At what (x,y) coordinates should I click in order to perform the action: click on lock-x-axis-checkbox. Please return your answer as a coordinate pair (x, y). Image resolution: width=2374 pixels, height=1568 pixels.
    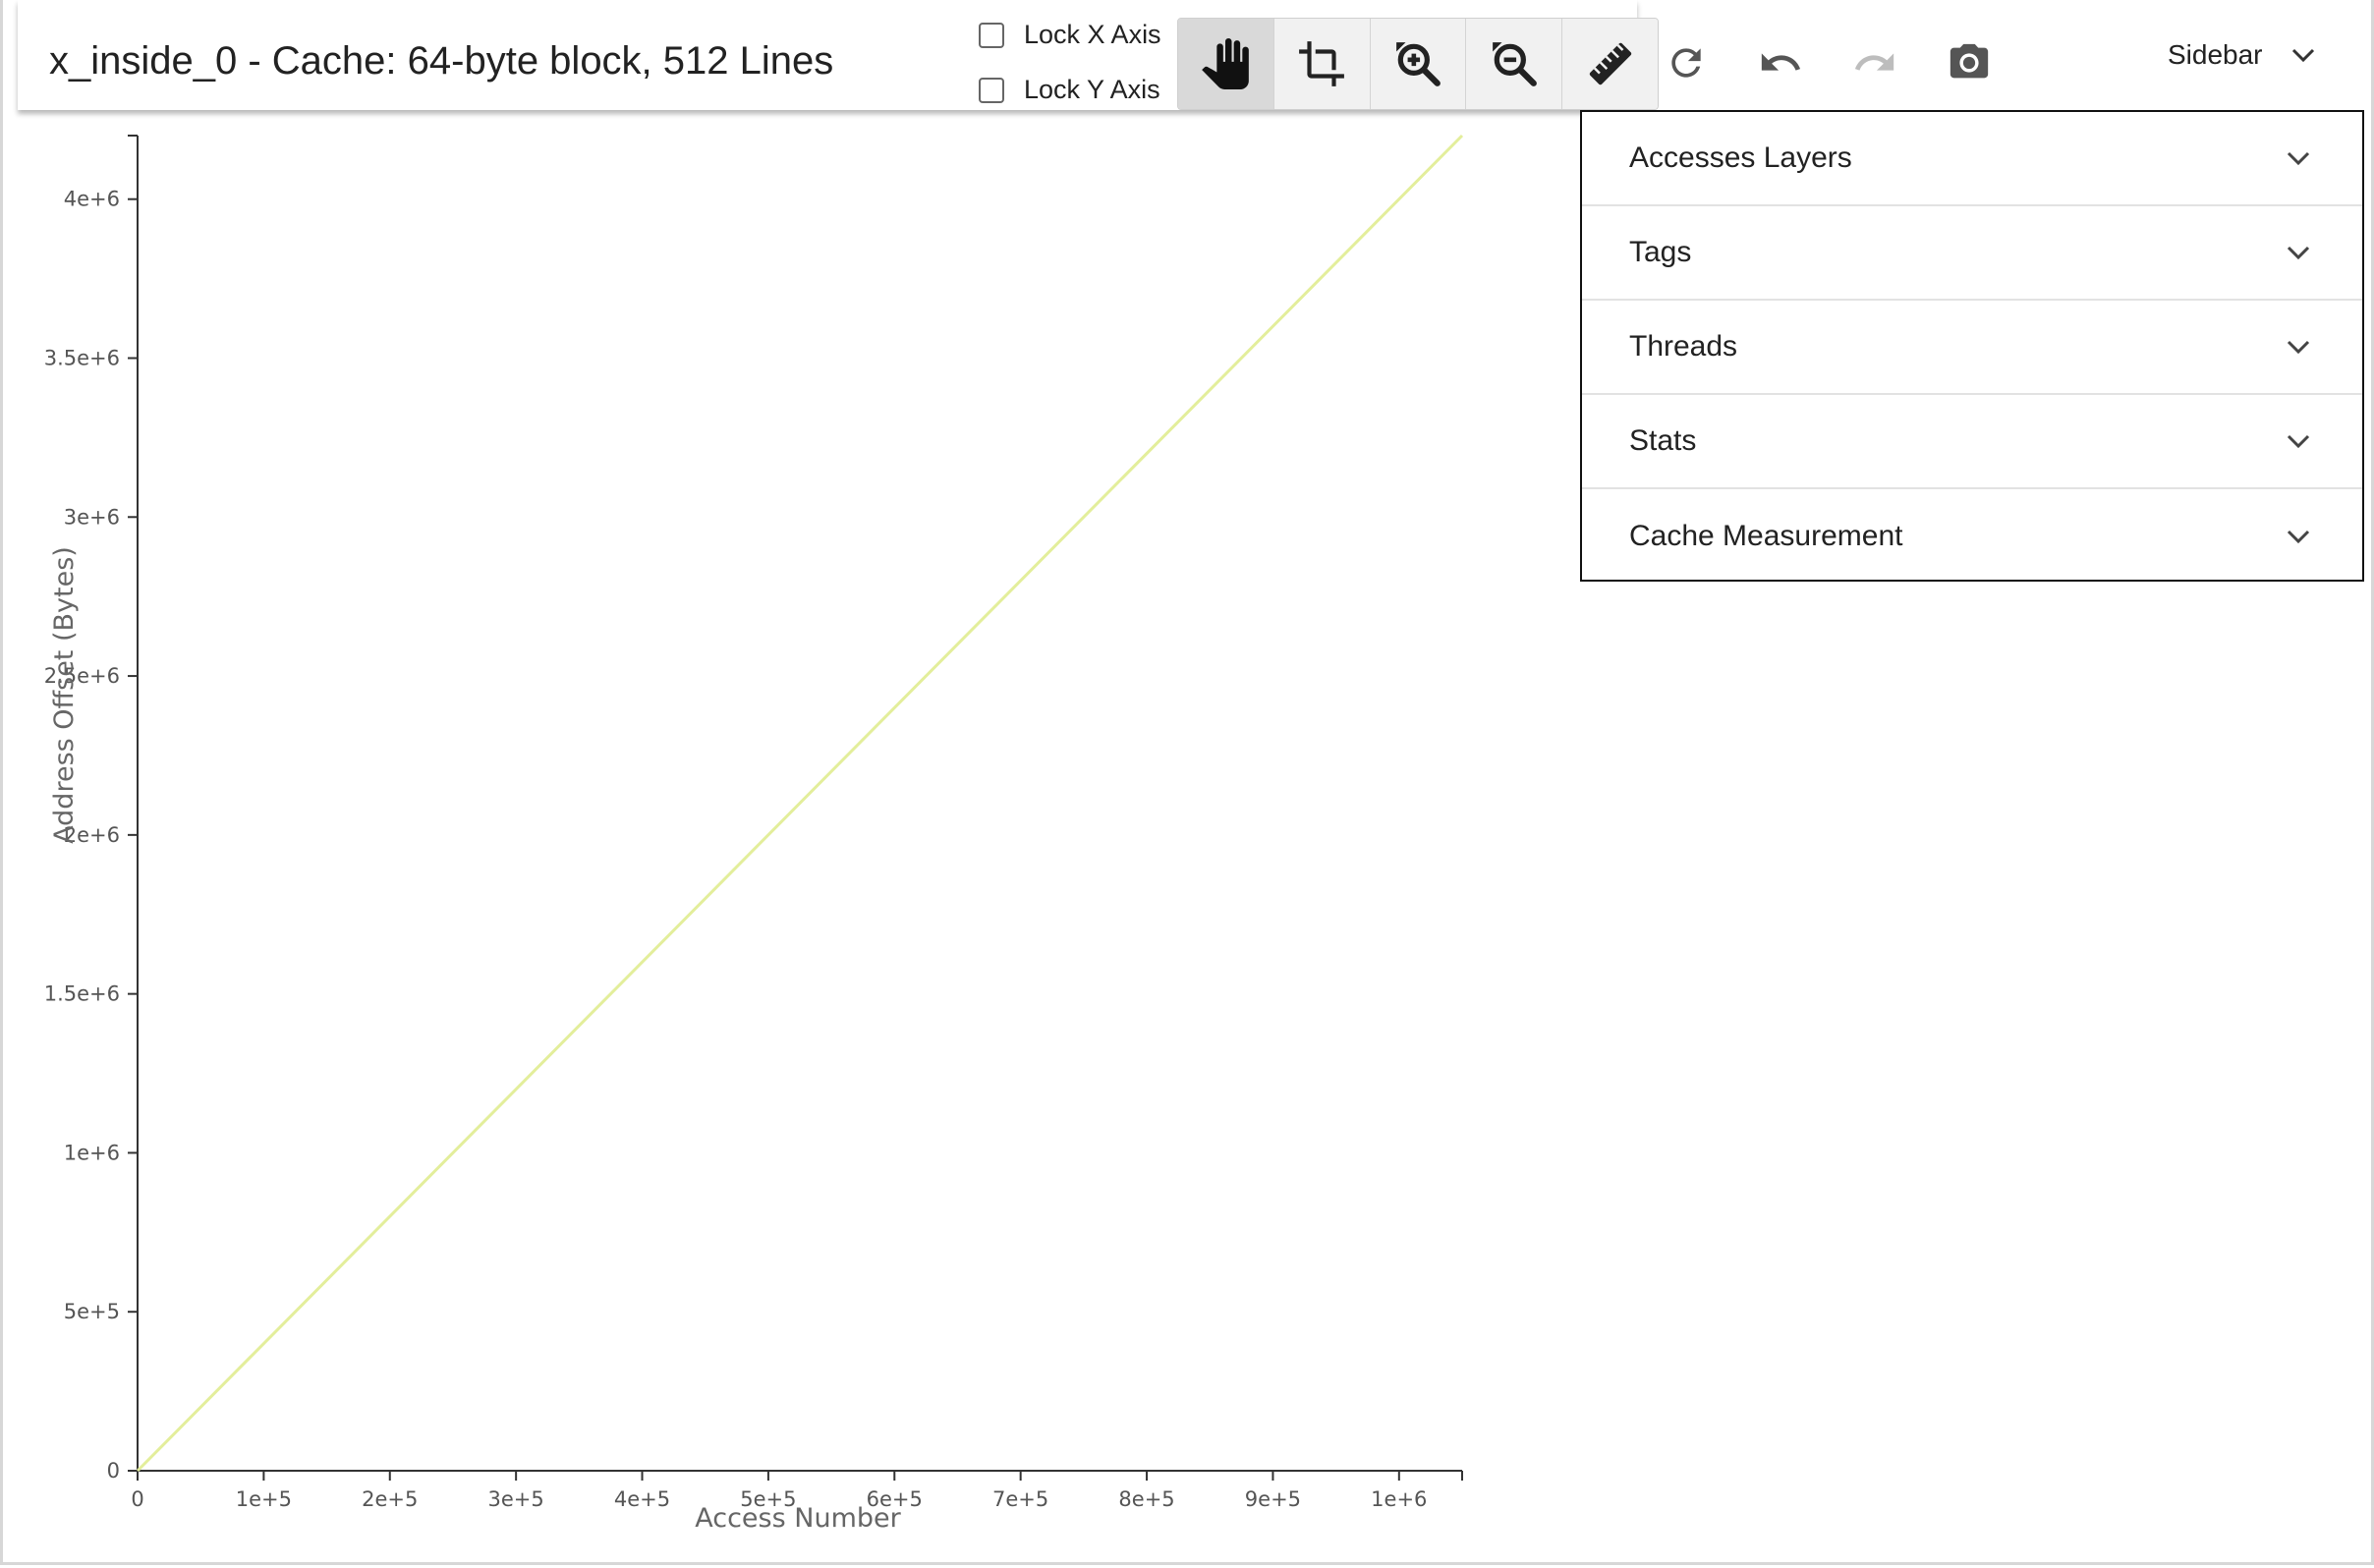
    Looking at the image, I should click on (991, 35).